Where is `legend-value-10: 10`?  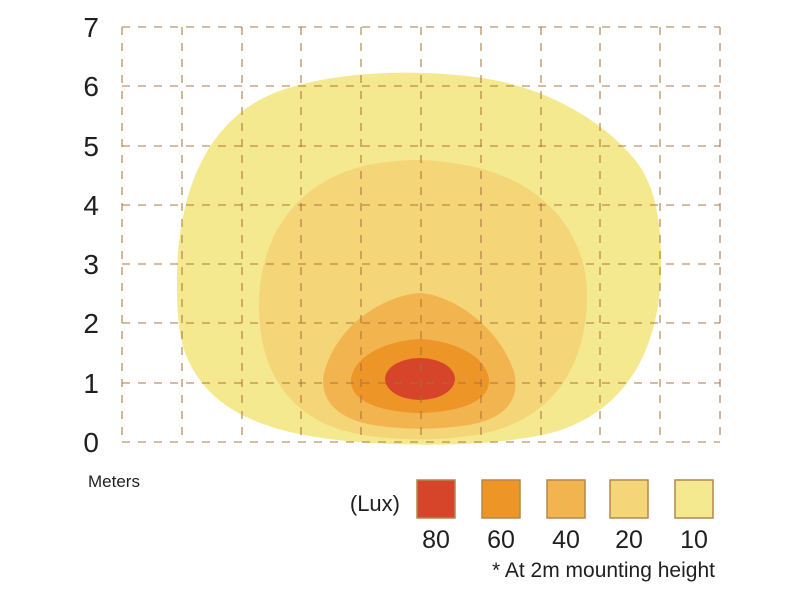 legend-value-10: 10 is located at coordinates (694, 540).